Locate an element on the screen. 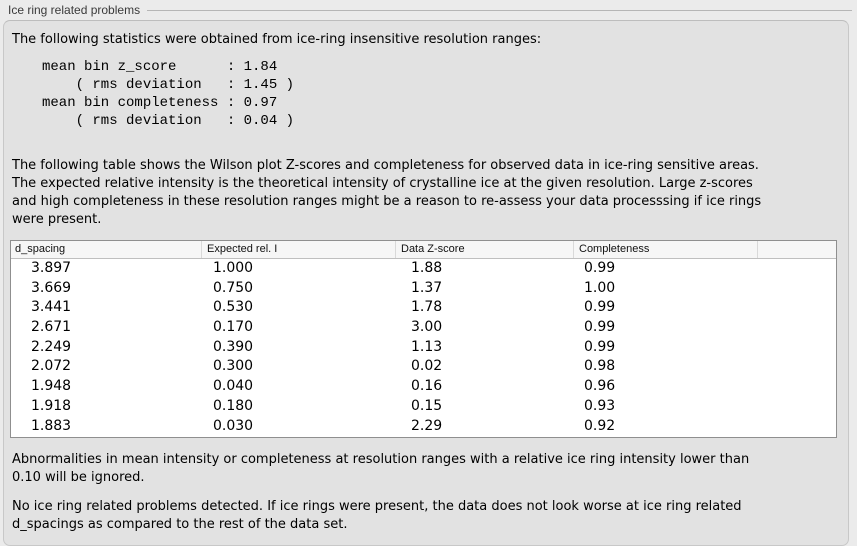 This screenshot has width=857, height=546. table-cell: 0.93 is located at coordinates (600, 405).